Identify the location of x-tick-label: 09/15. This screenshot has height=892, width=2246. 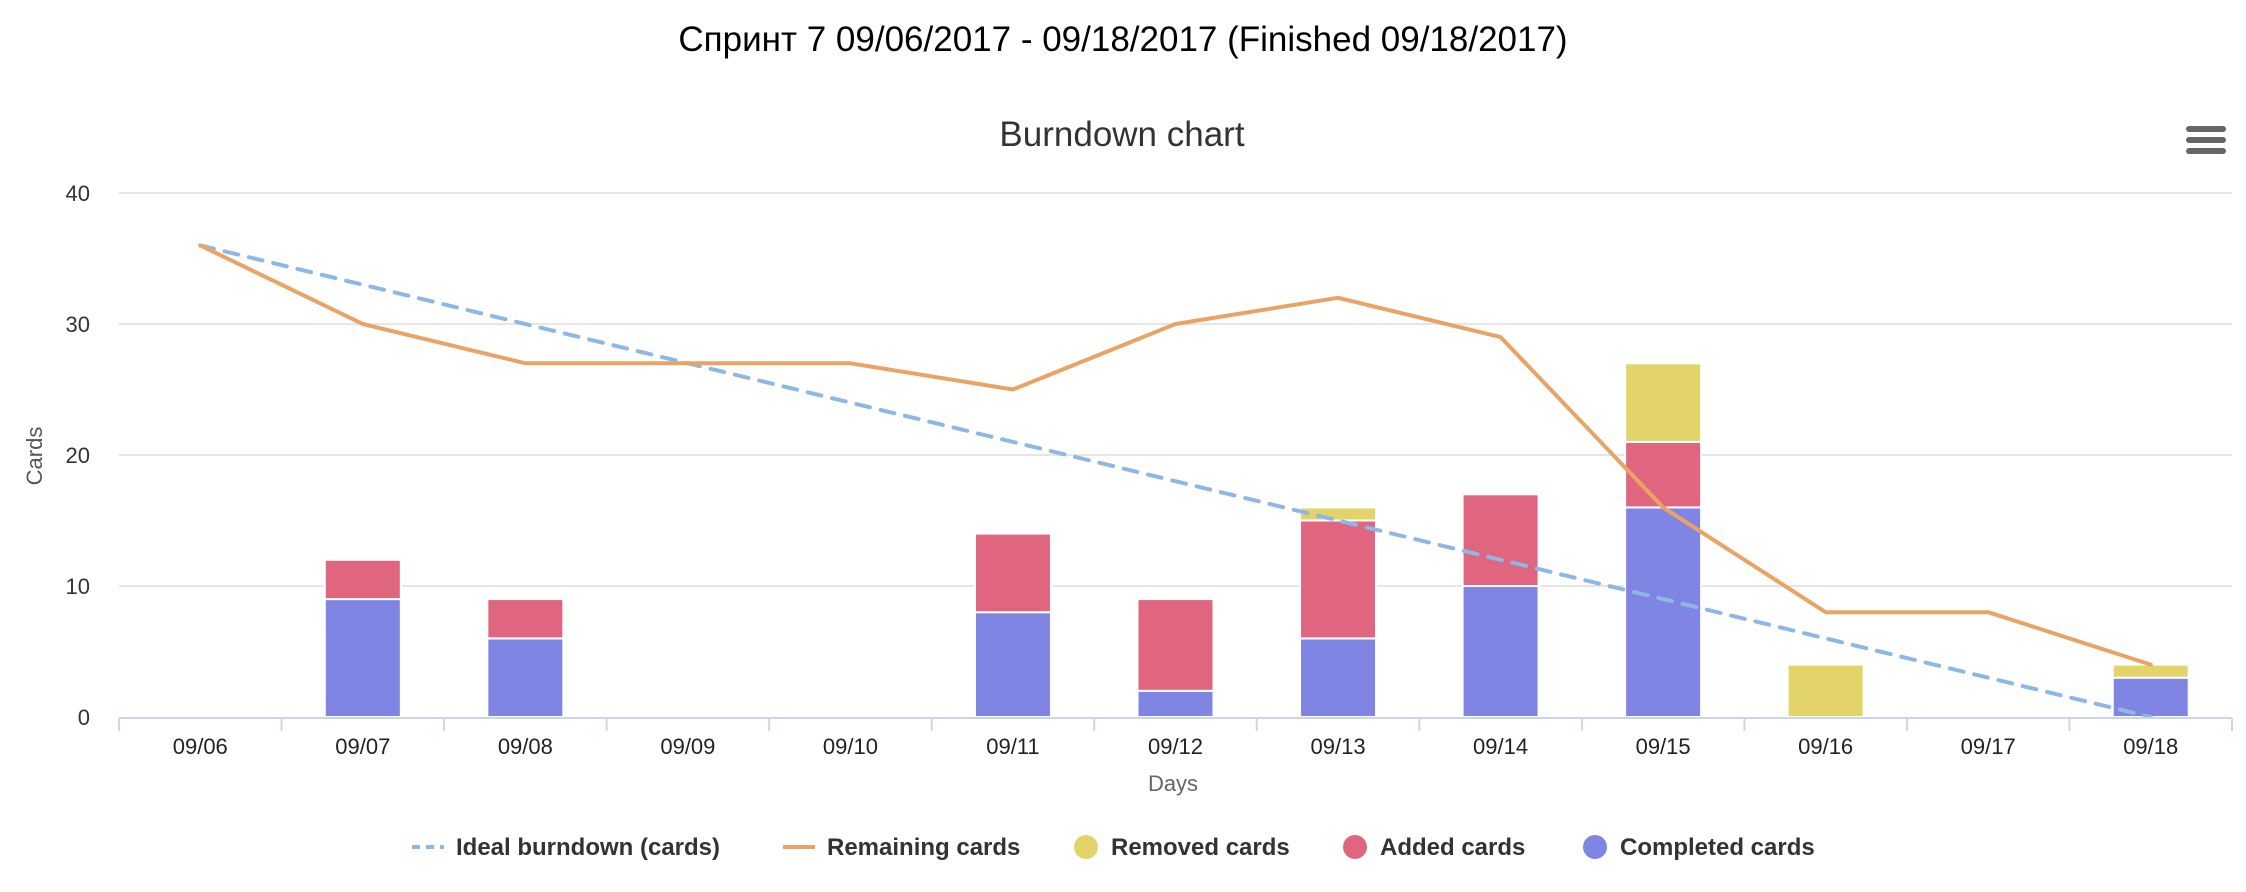
(1663, 746).